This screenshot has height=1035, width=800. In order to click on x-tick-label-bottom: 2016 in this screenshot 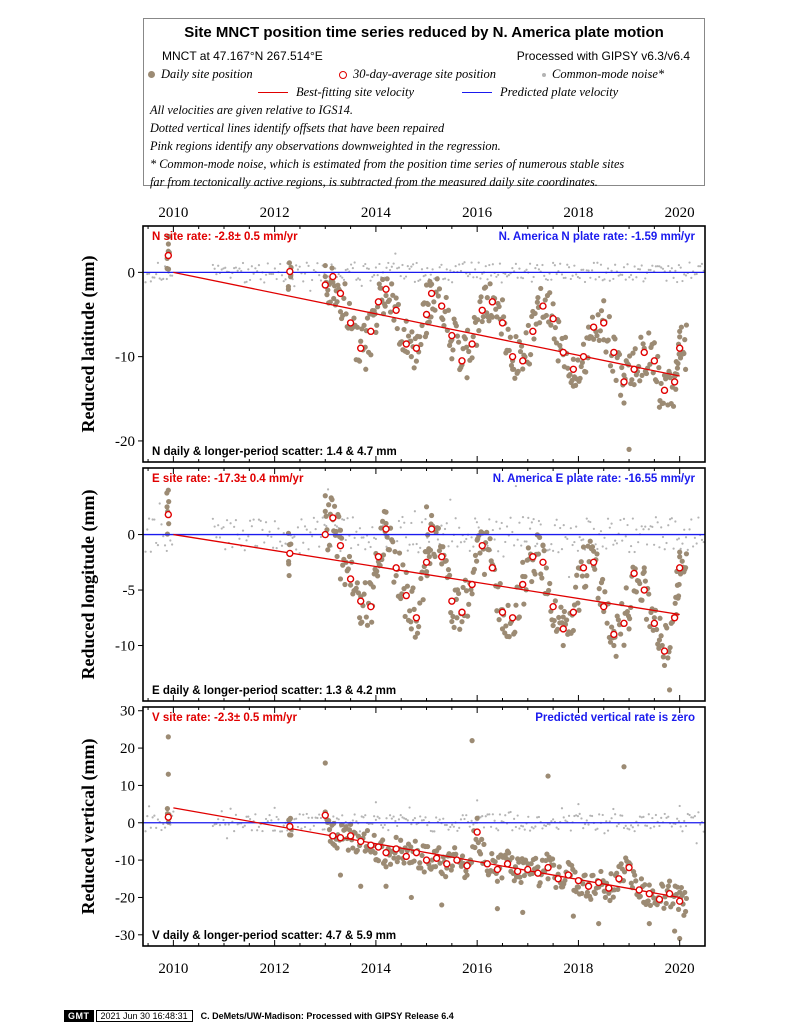, I will do `click(477, 969)`.